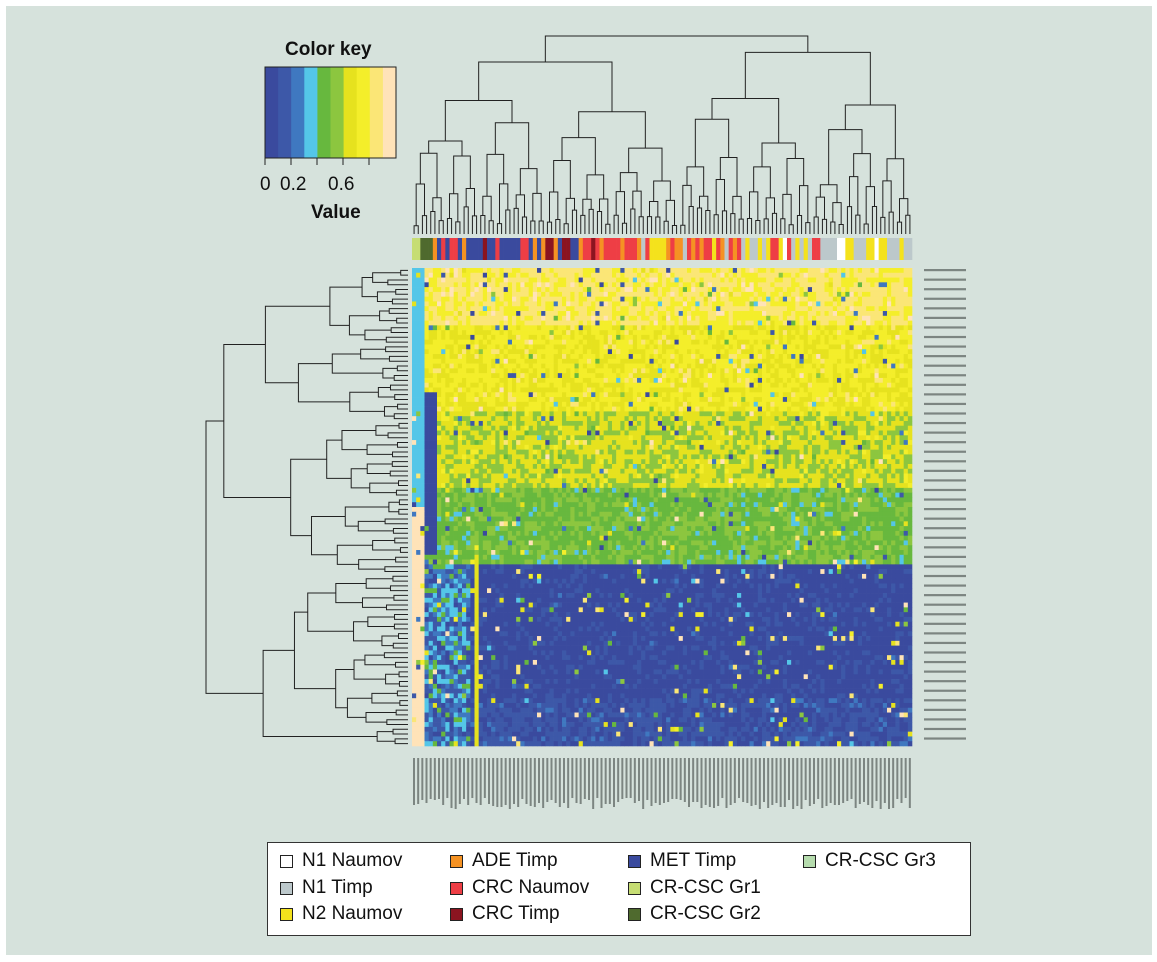 The height and width of the screenshot is (962, 1157). Describe the element at coordinates (363, 112) in the screenshot. I see `color-key-segment` at that location.